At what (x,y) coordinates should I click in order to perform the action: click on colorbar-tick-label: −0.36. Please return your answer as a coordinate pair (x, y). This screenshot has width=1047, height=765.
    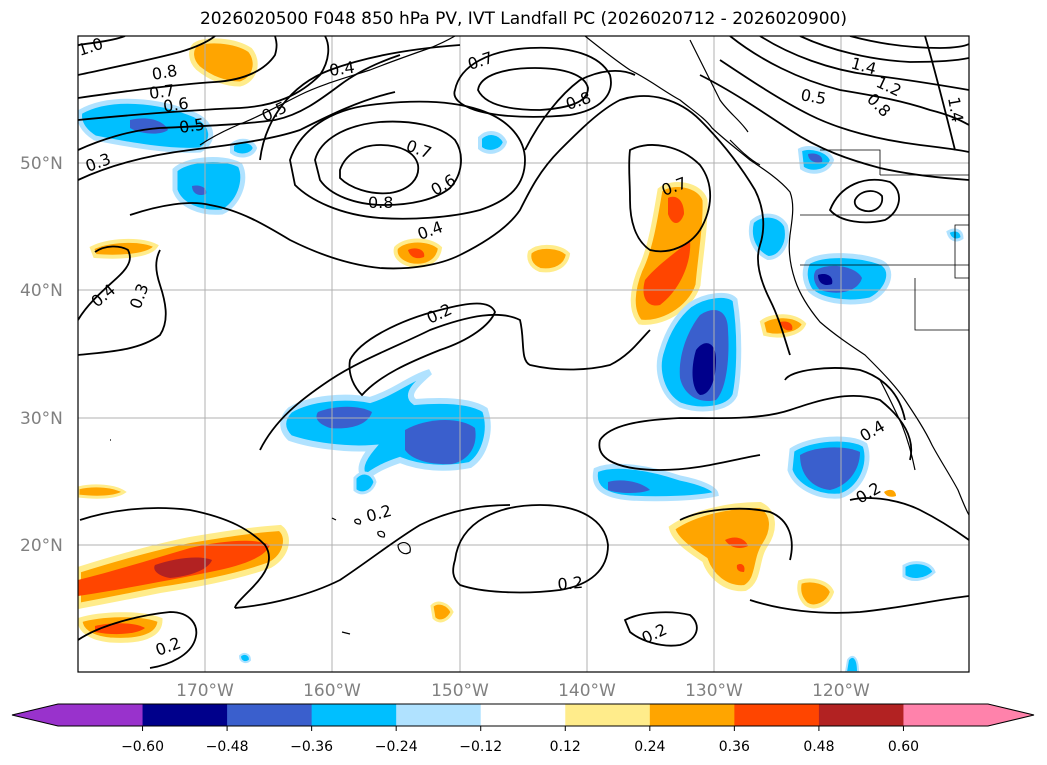
    Looking at the image, I should click on (311, 747).